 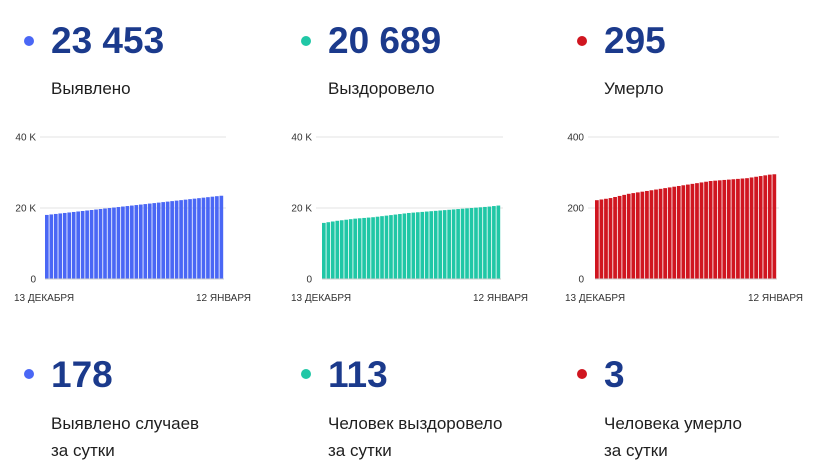 What do you see at coordinates (108, 40) in the screenshot?
I see `detected-total: 23 453` at bounding box center [108, 40].